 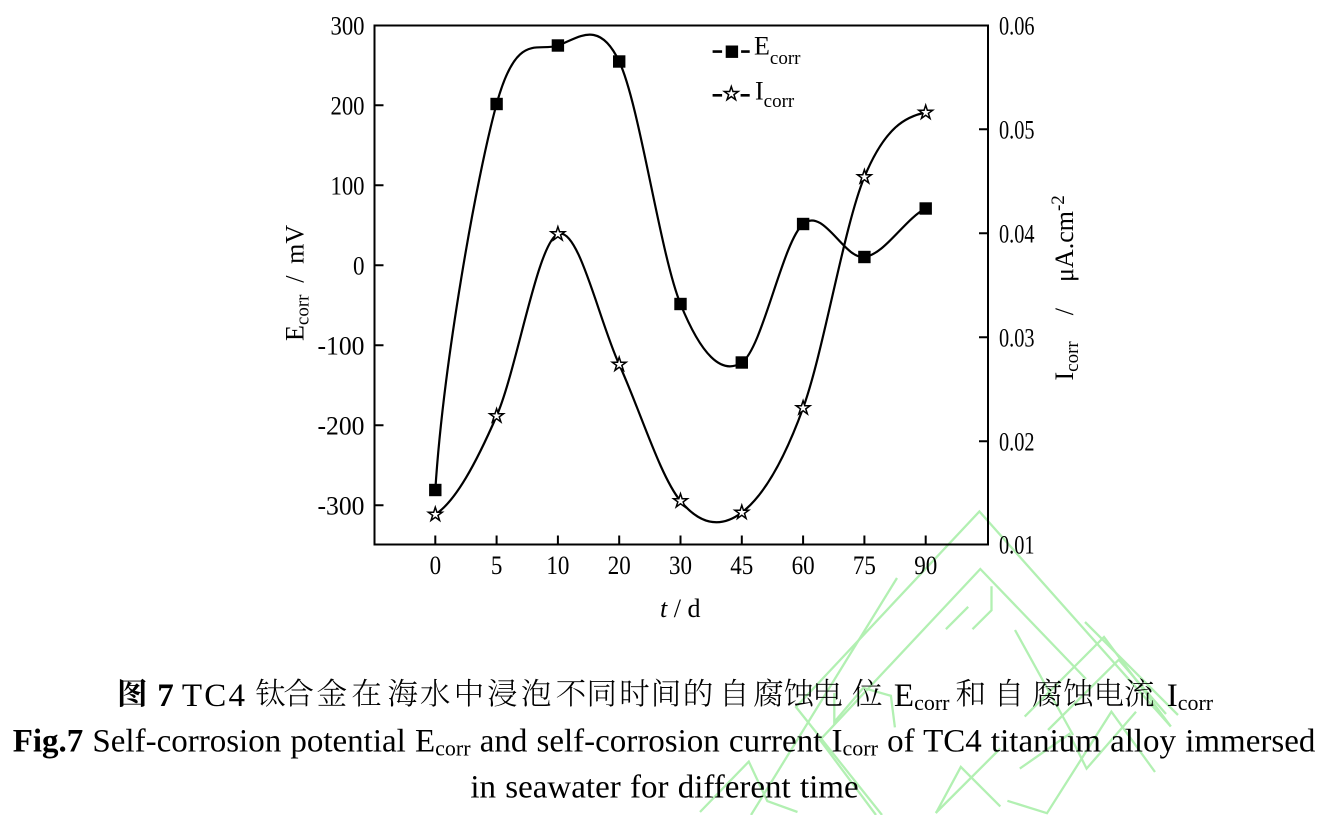 What do you see at coordinates (1017, 130) in the screenshot?
I see `svg-text: 0.05` at bounding box center [1017, 130].